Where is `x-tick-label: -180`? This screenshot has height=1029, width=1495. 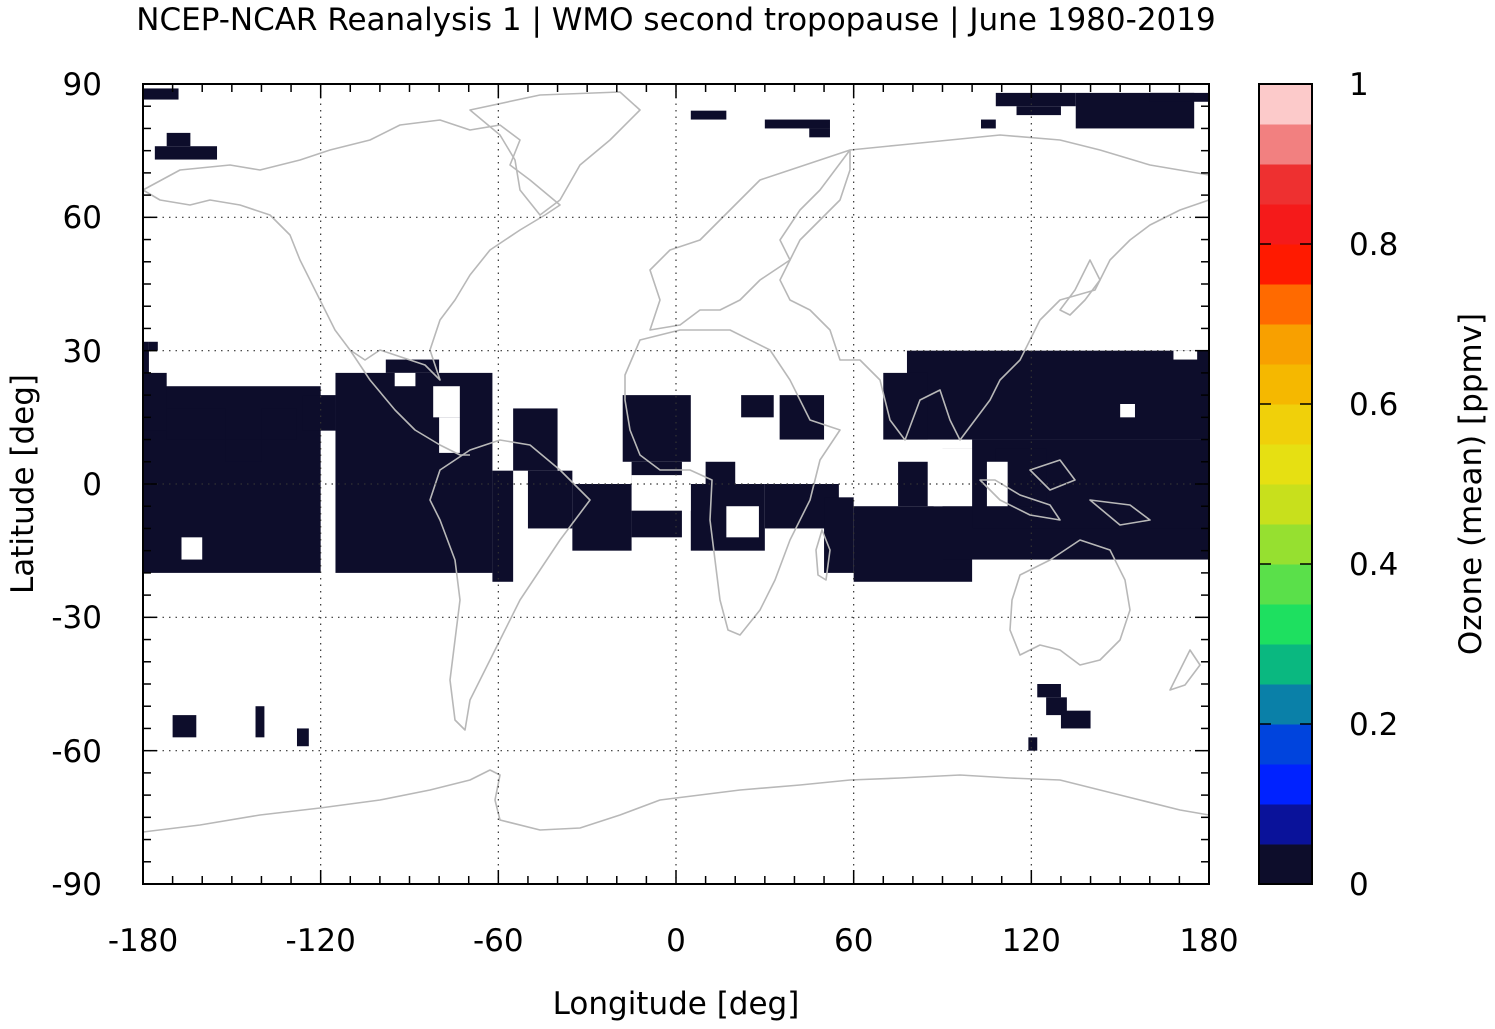
x-tick-label: -180 is located at coordinates (143, 941).